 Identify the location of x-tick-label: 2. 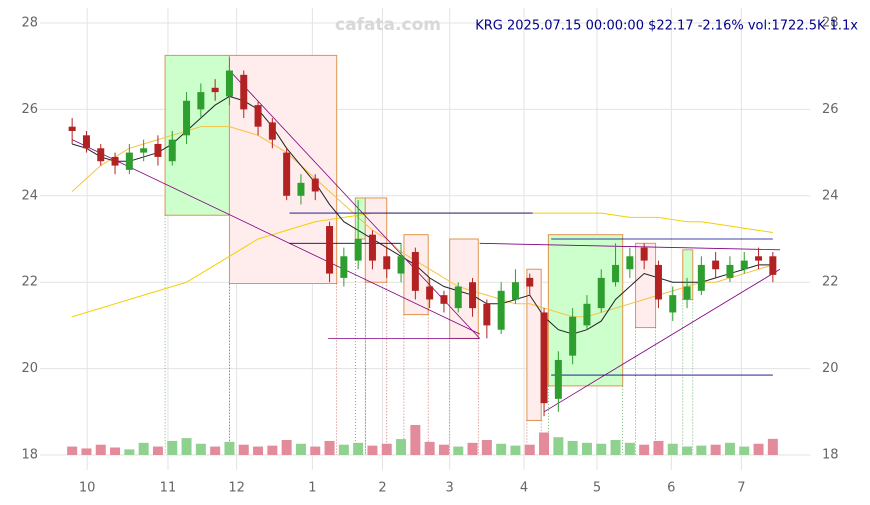
(382, 488).